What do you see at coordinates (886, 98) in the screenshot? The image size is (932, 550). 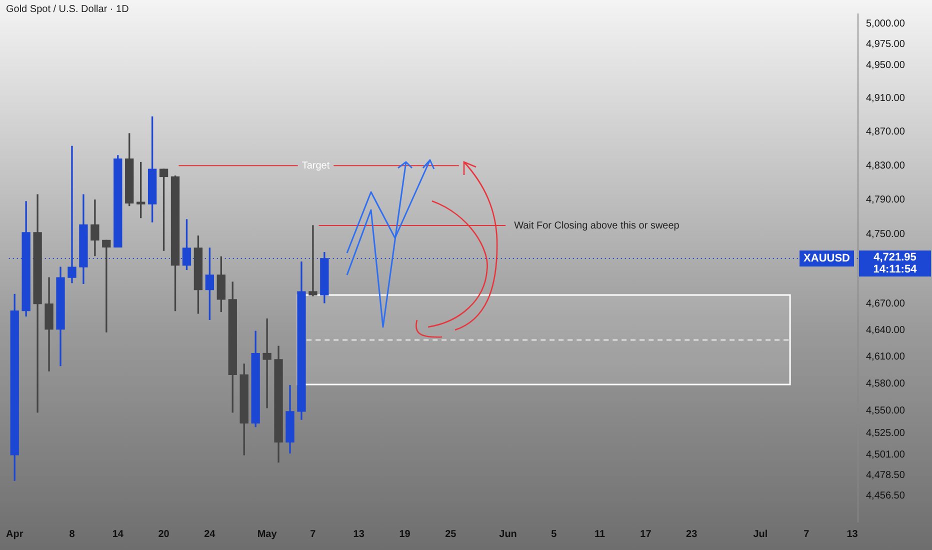 I see `y-tick-label: 4,910.00` at bounding box center [886, 98].